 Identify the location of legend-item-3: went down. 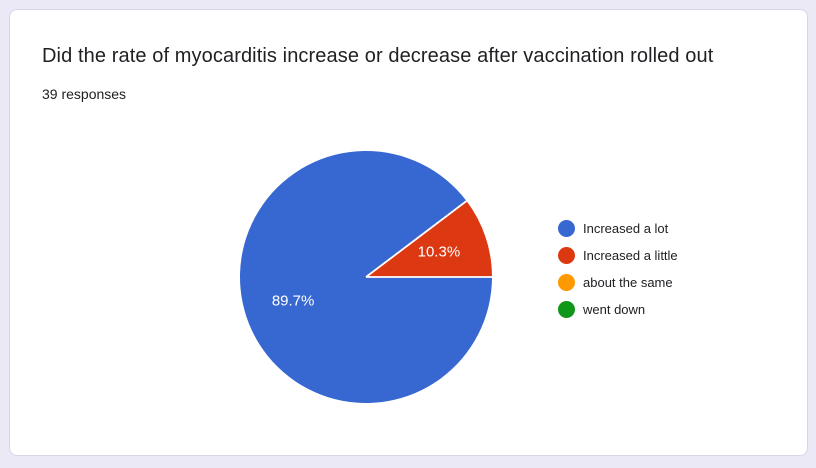
(618, 309).